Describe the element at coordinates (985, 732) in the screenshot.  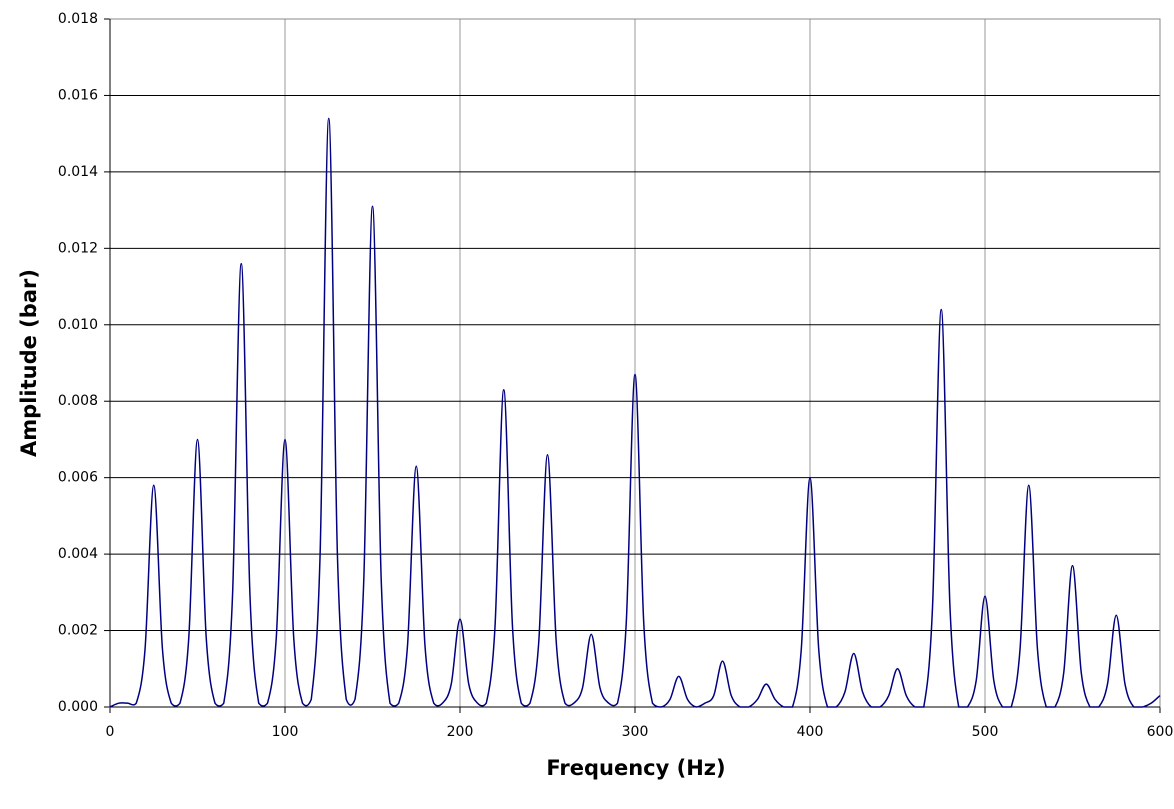
I see `x-tick-label: 500` at that location.